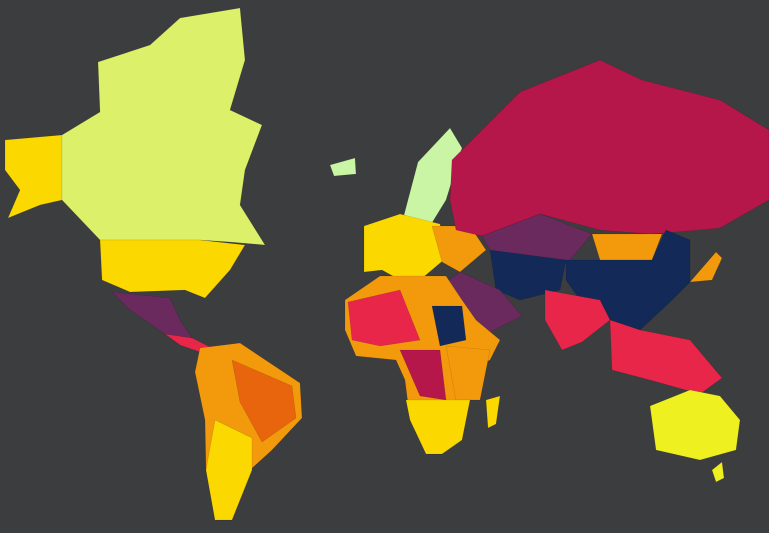 The image size is (769, 533). I want to click on madagascar, so click(493, 412).